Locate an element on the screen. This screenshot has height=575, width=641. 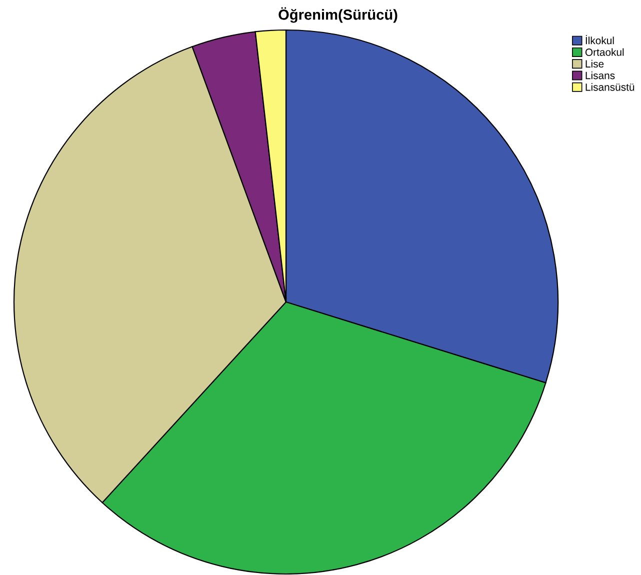
legend-label: Ortaokul is located at coordinates (604, 52).